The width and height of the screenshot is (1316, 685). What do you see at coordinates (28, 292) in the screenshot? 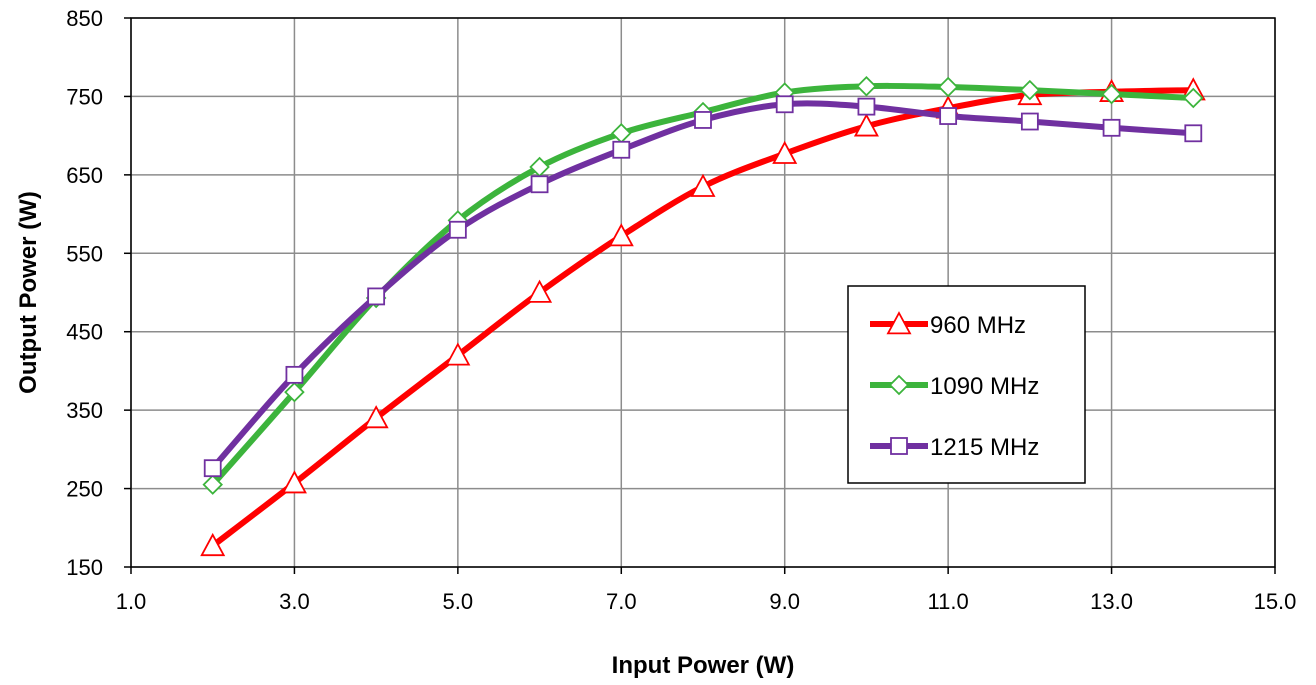
I see `y-axis-title: Output Power (W)` at bounding box center [28, 292].